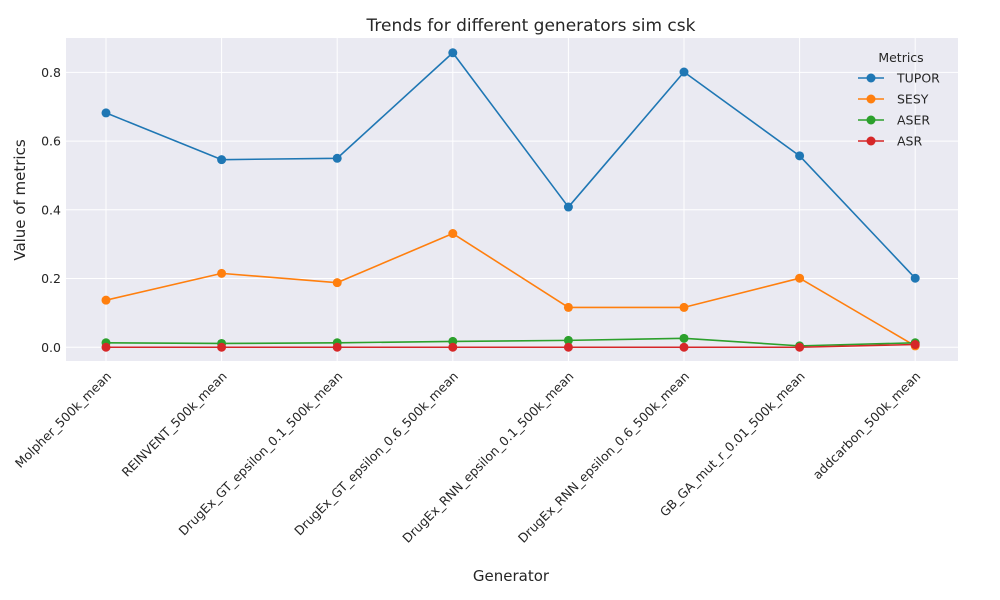 This screenshot has width=1000, height=600. Describe the element at coordinates (531, 26) in the screenshot. I see `chart-title: Trends for different generators sim csk` at that location.